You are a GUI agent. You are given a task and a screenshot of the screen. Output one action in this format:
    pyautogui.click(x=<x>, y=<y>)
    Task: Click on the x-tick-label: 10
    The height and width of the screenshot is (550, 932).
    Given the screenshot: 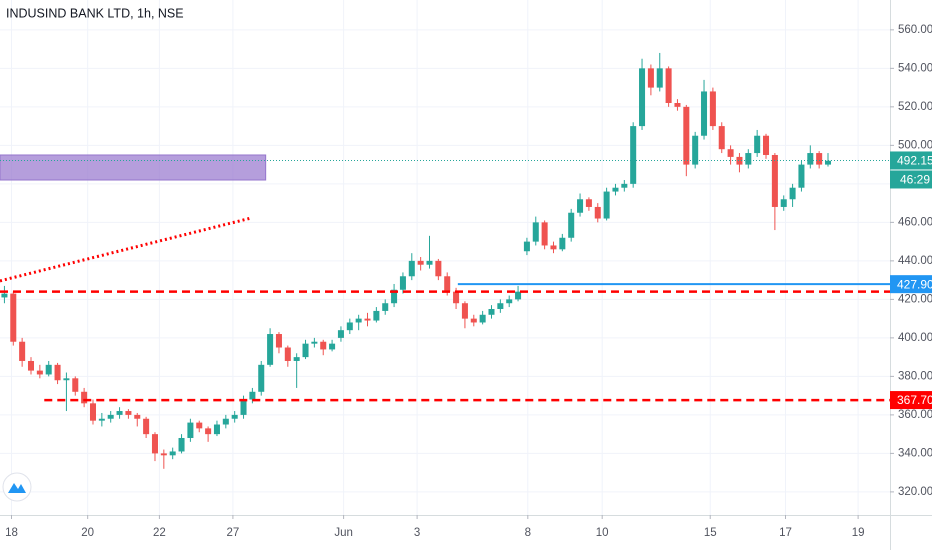 What is the action you would take?
    pyautogui.click(x=602, y=533)
    